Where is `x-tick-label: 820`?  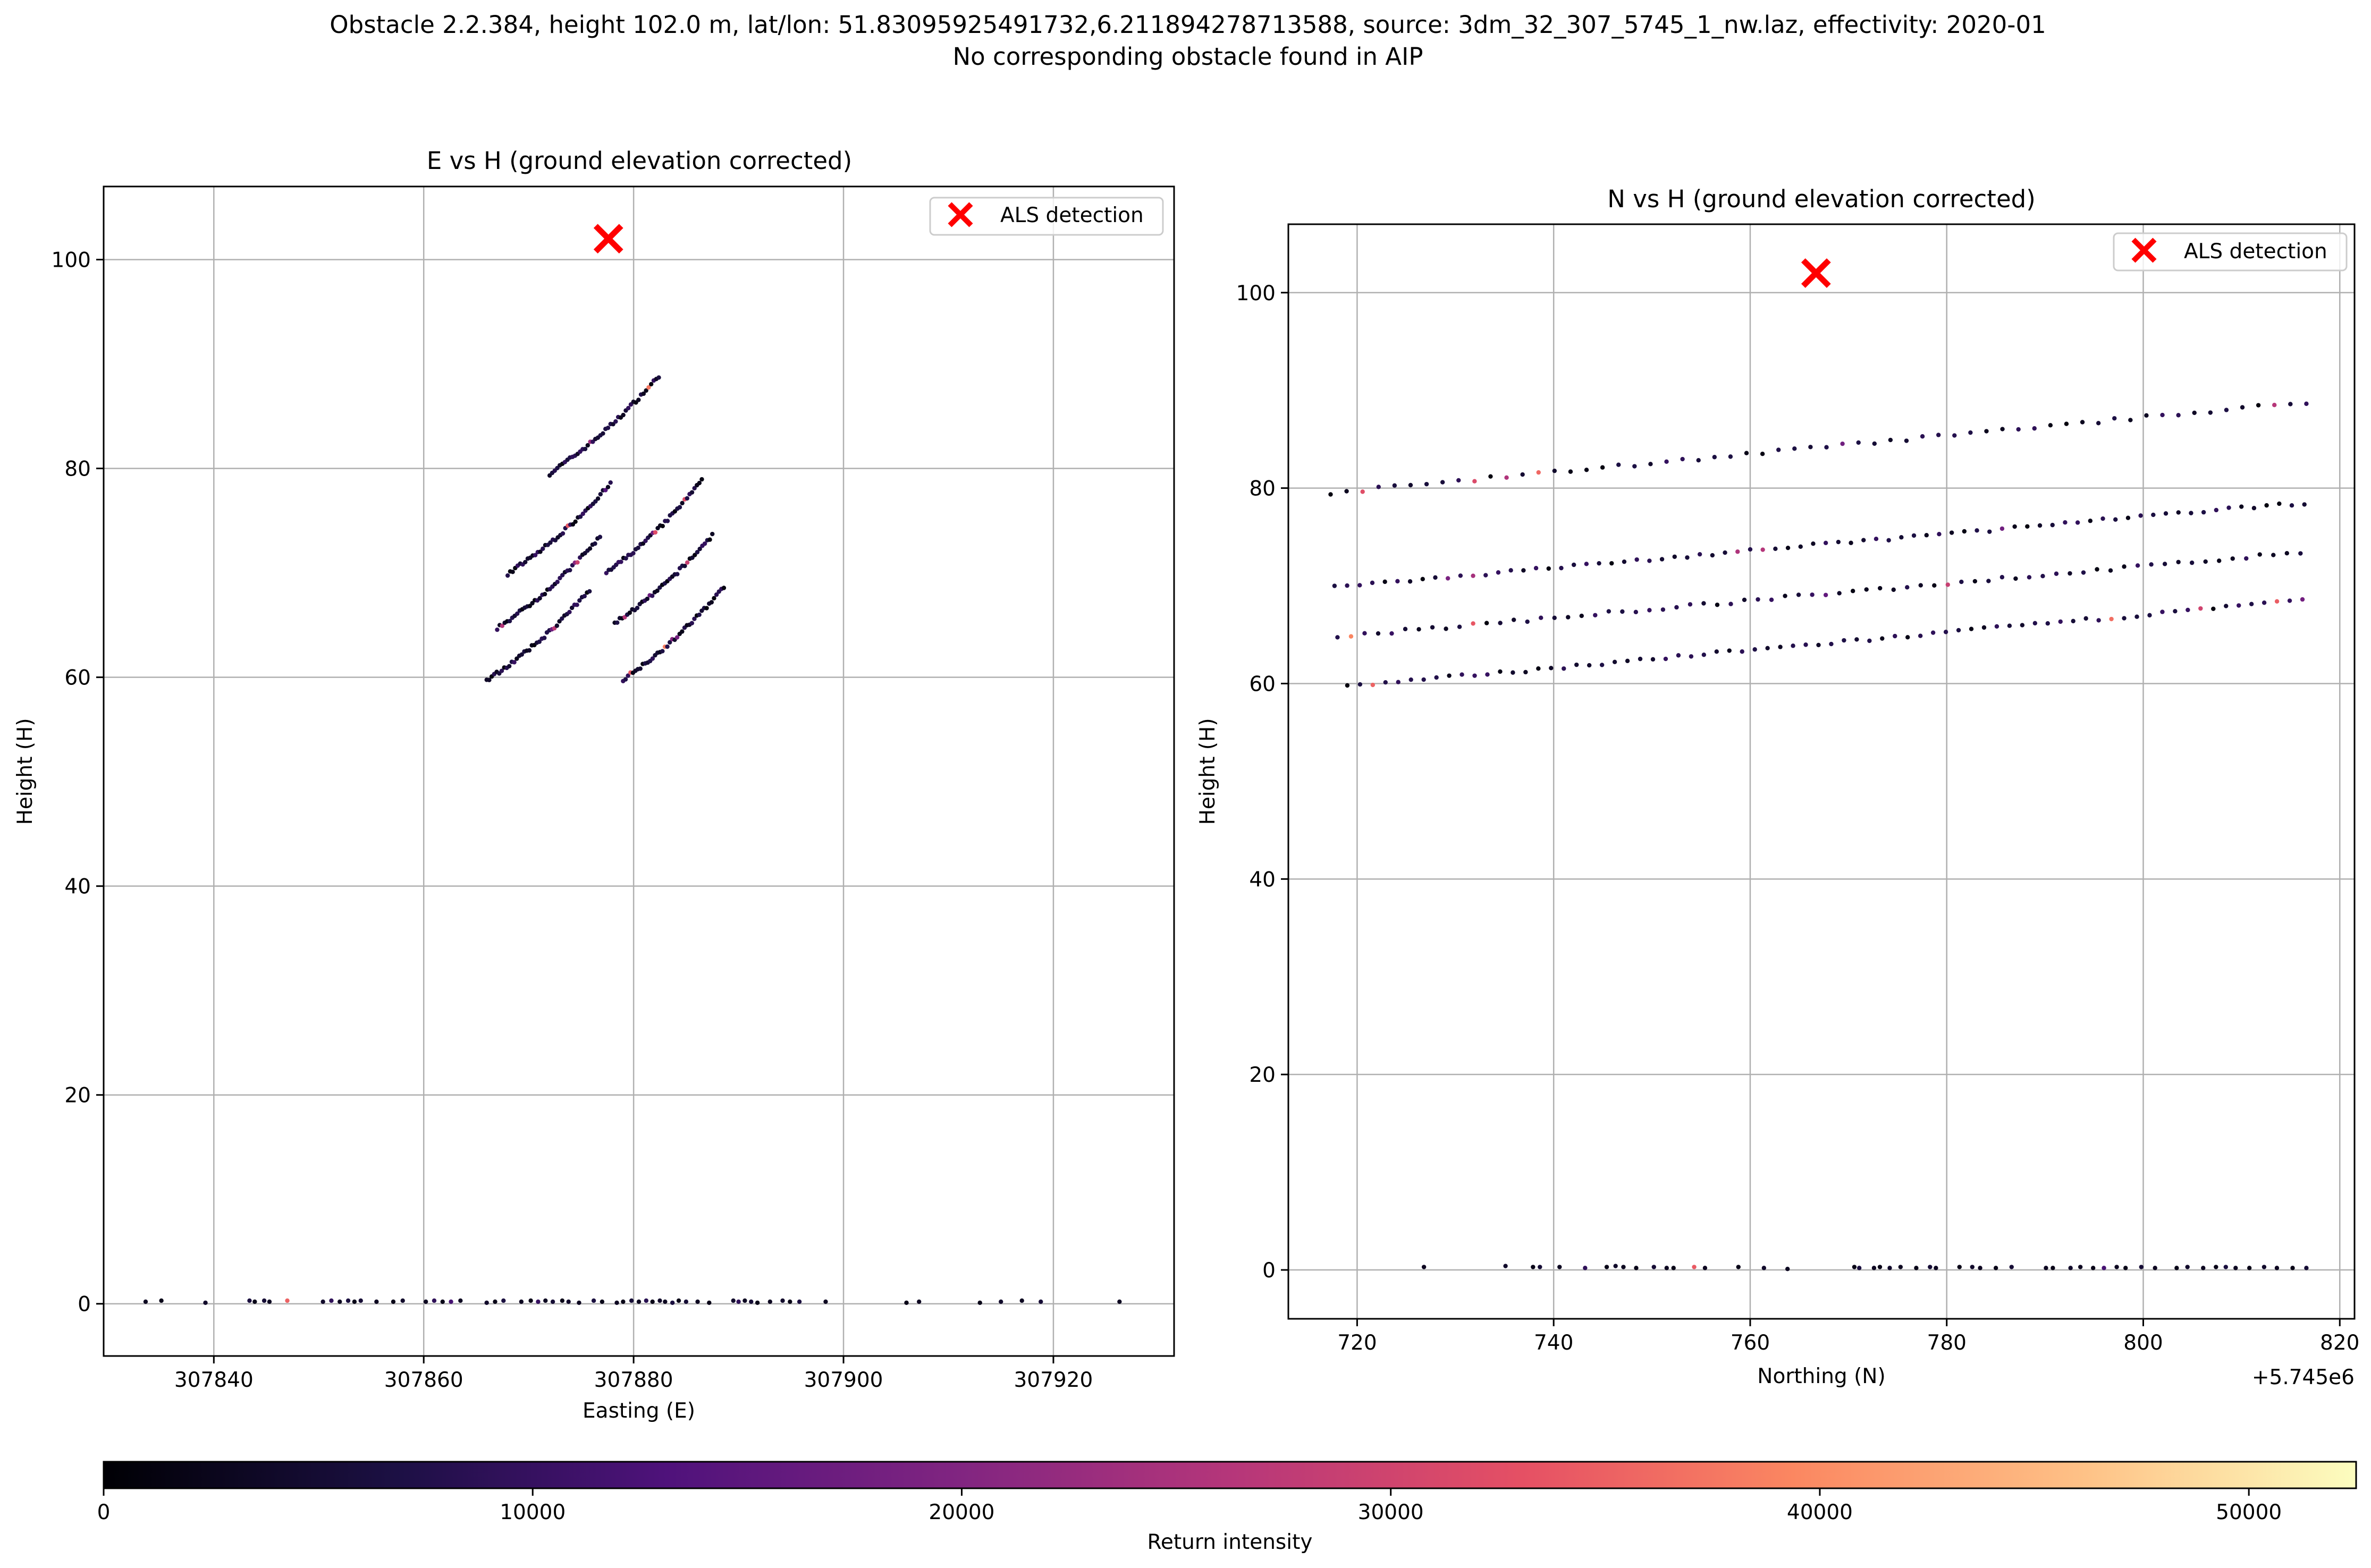 x-tick-label: 820 is located at coordinates (2340, 1343).